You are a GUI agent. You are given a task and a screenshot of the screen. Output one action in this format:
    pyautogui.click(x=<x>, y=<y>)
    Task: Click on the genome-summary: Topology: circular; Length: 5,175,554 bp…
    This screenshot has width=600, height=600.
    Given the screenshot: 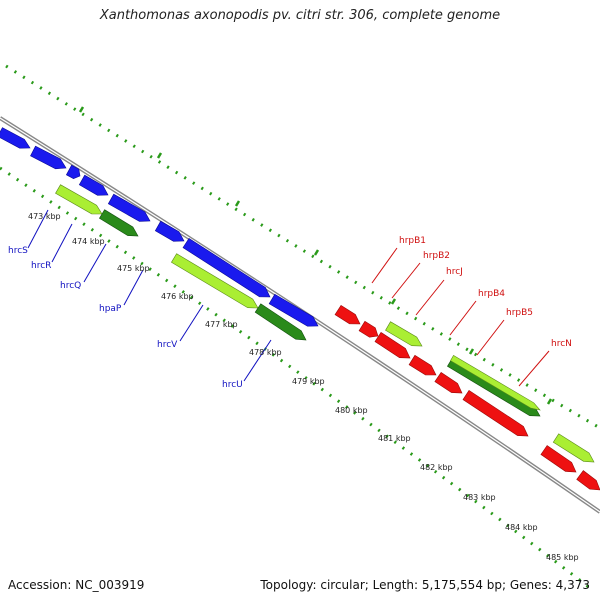 What is the action you would take?
    pyautogui.click(x=425, y=585)
    